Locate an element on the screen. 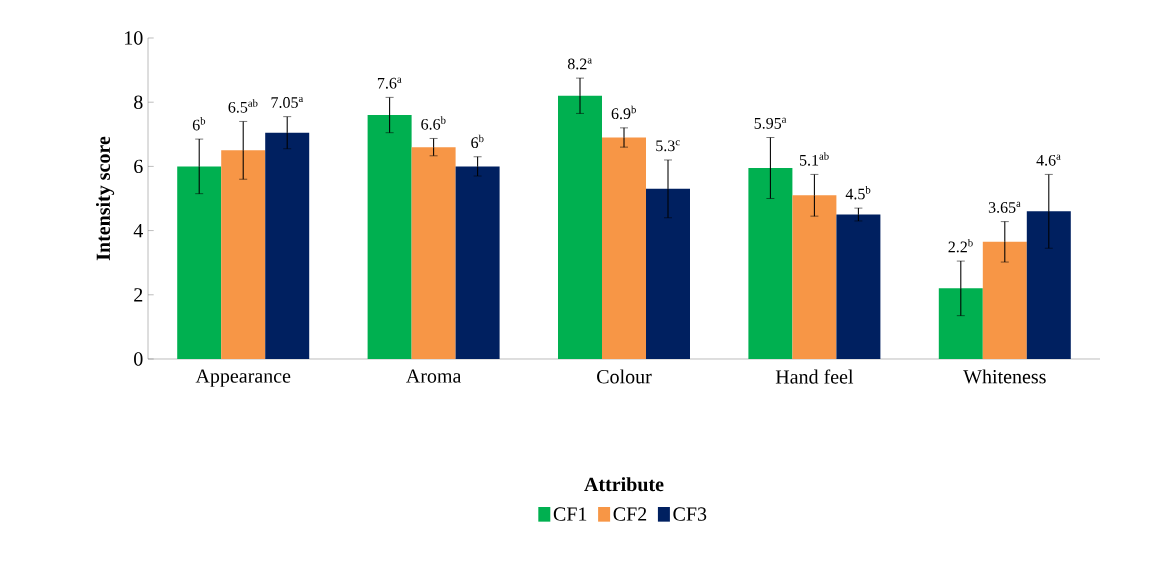 The image size is (1153, 563). data-label: 8.2$^{a}$ is located at coordinates (579, 64).